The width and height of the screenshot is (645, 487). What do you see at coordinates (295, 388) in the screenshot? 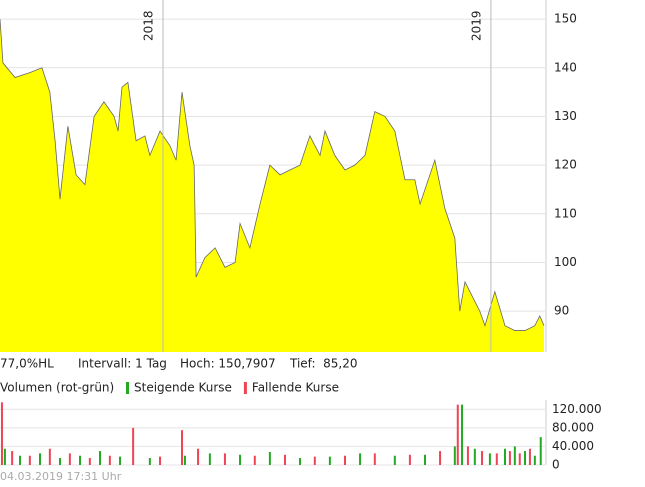
I see `legend-label: Fallende Kurse` at bounding box center [295, 388].